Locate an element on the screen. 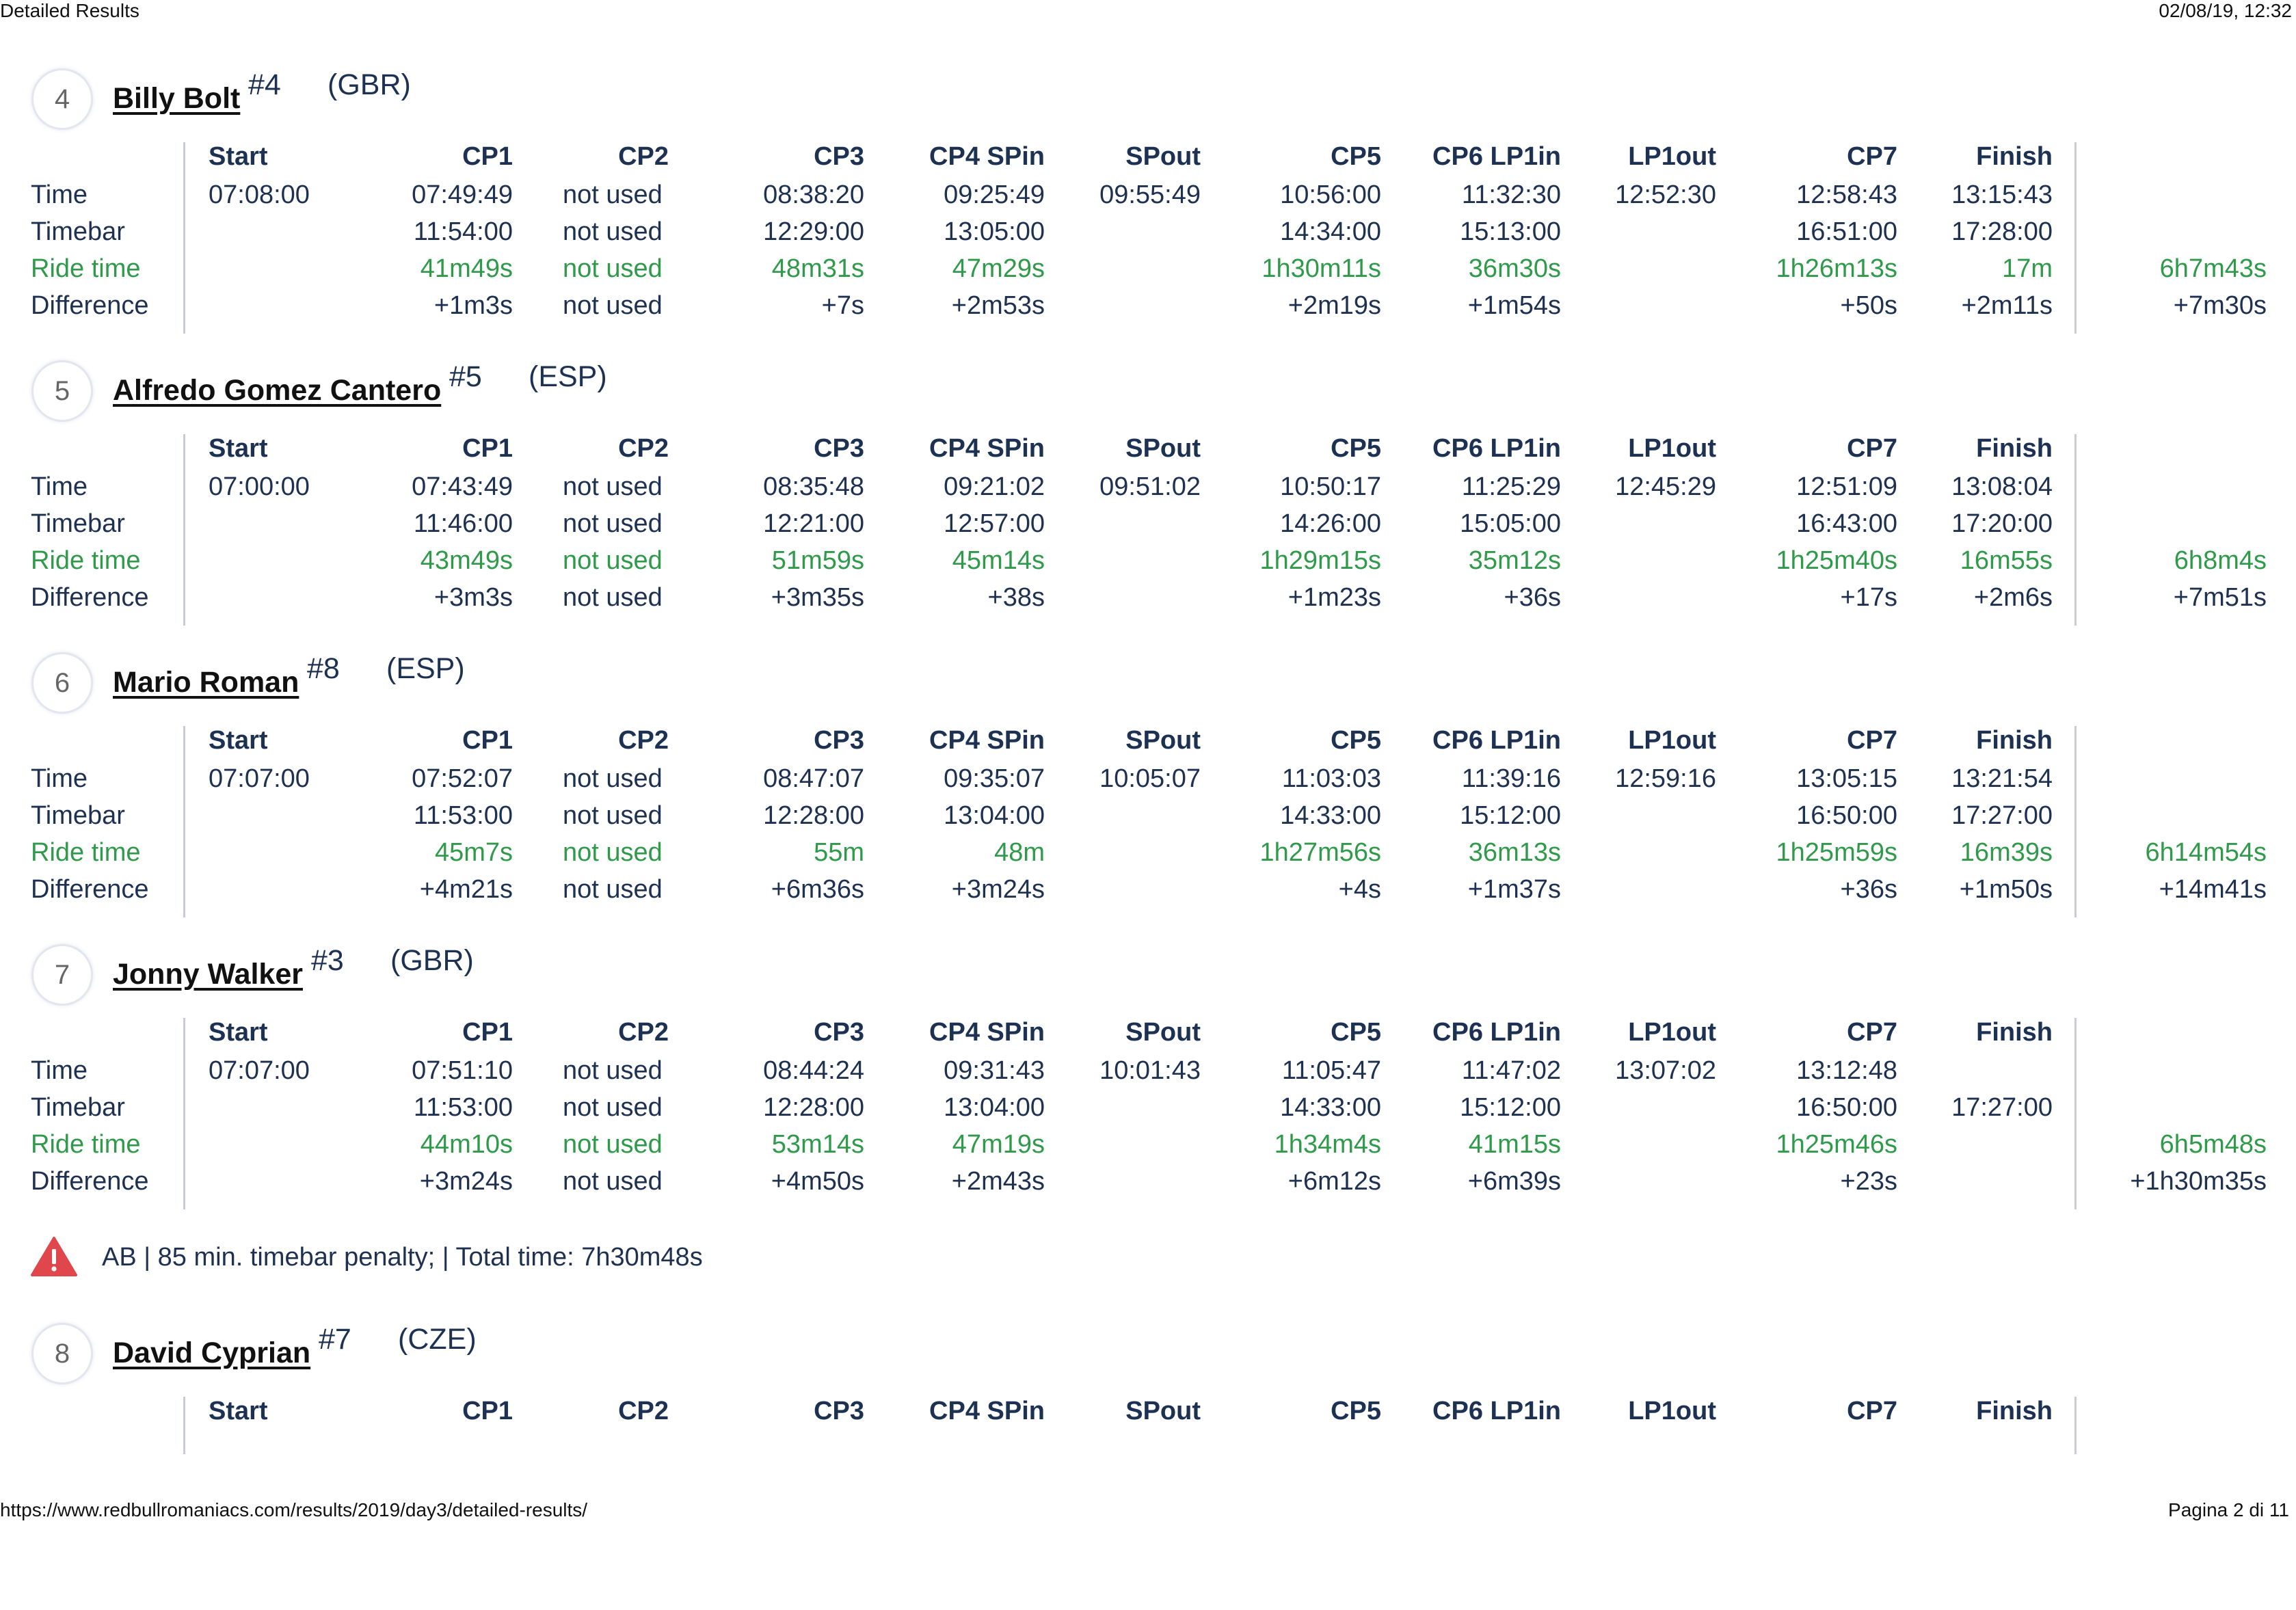 The image size is (2296, 1610). table-cell: 10:50:17 is located at coordinates (1330, 486).